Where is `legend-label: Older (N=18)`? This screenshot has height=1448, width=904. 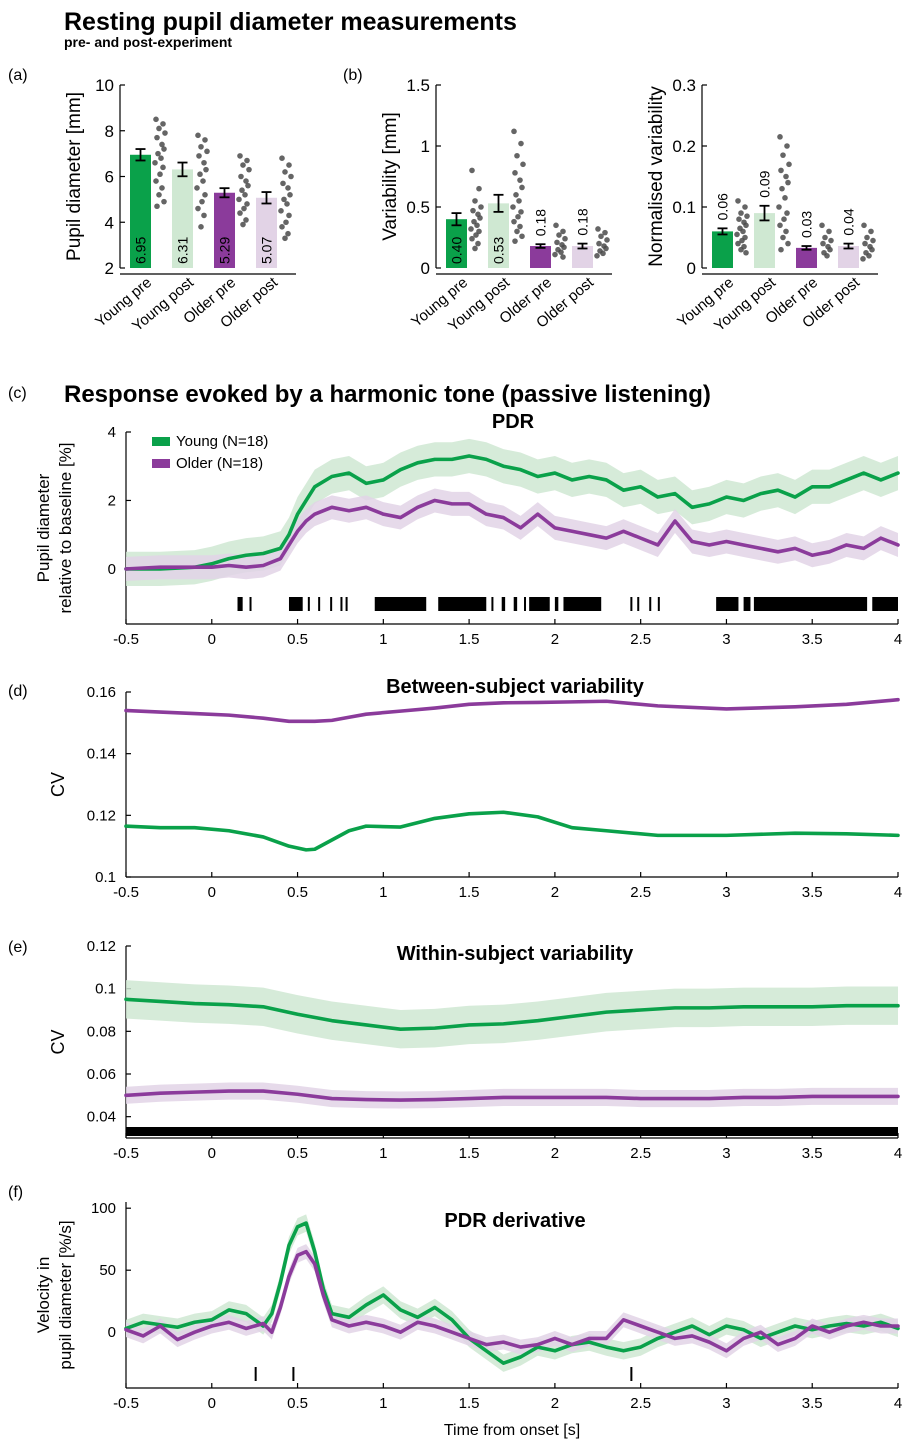 legend-label: Older (N=18) is located at coordinates (219, 463).